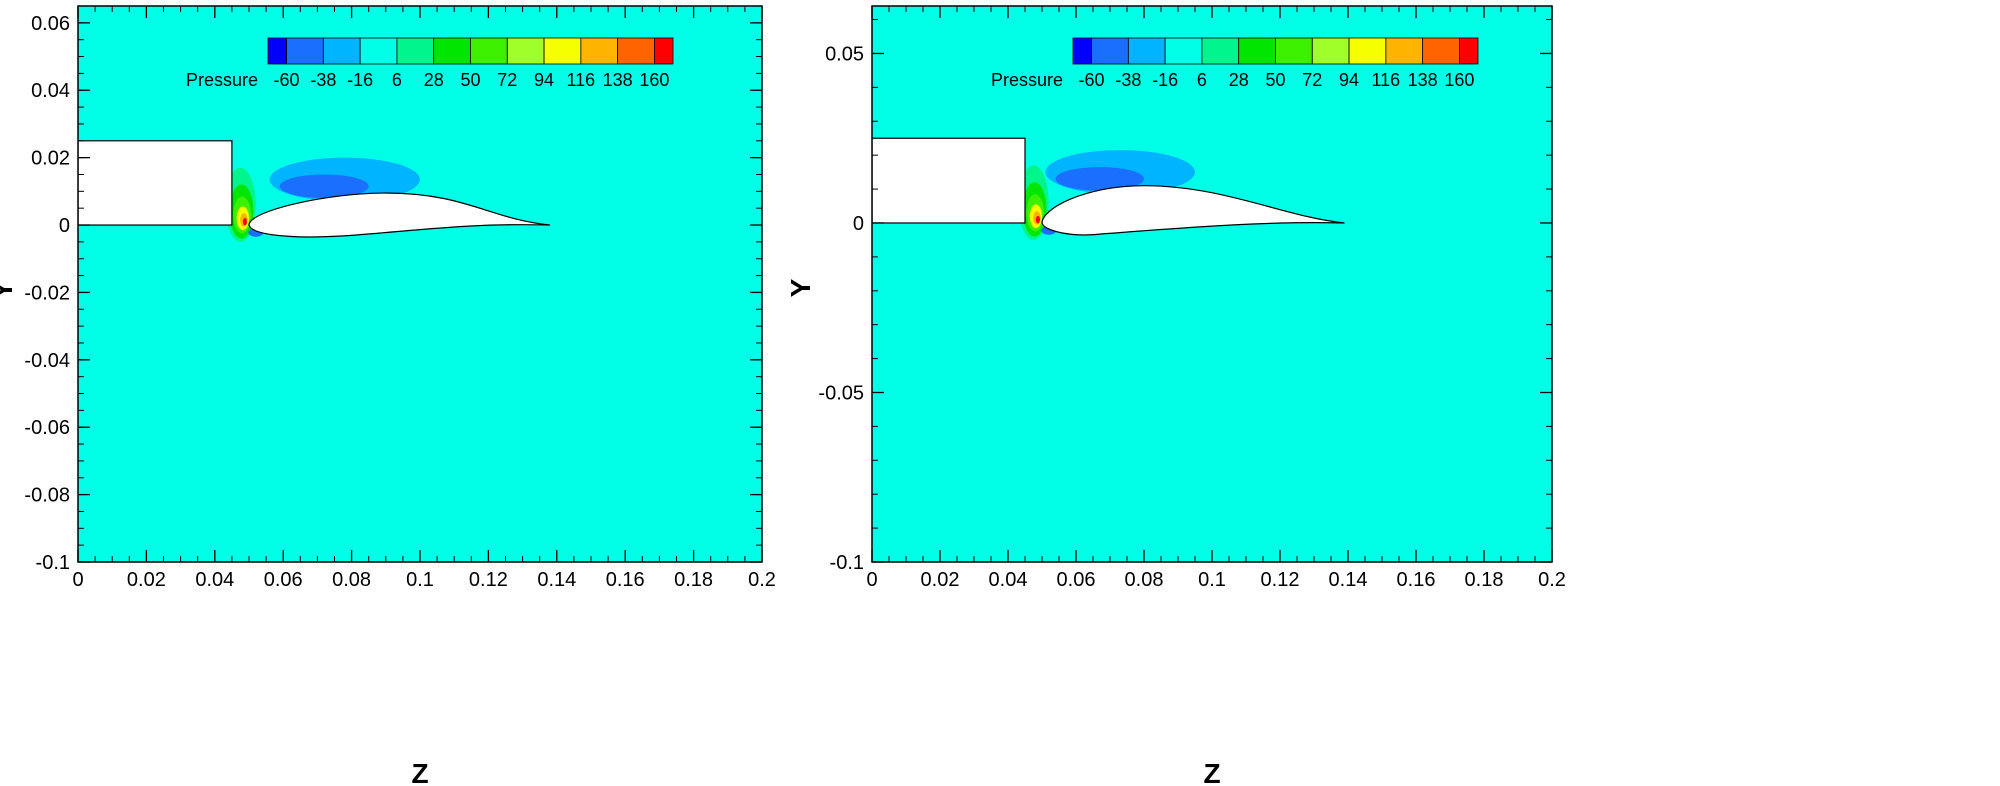  I want to click on y-tick-label: 0, so click(64, 226).